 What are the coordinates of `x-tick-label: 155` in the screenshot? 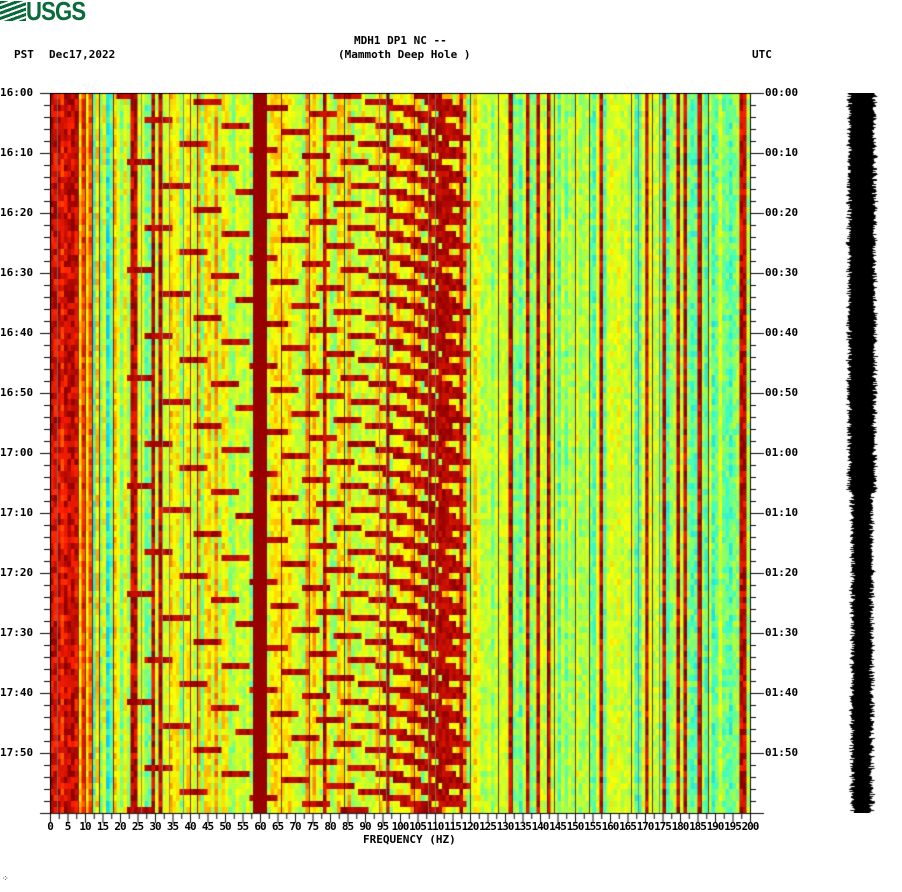 It's located at (593, 826).